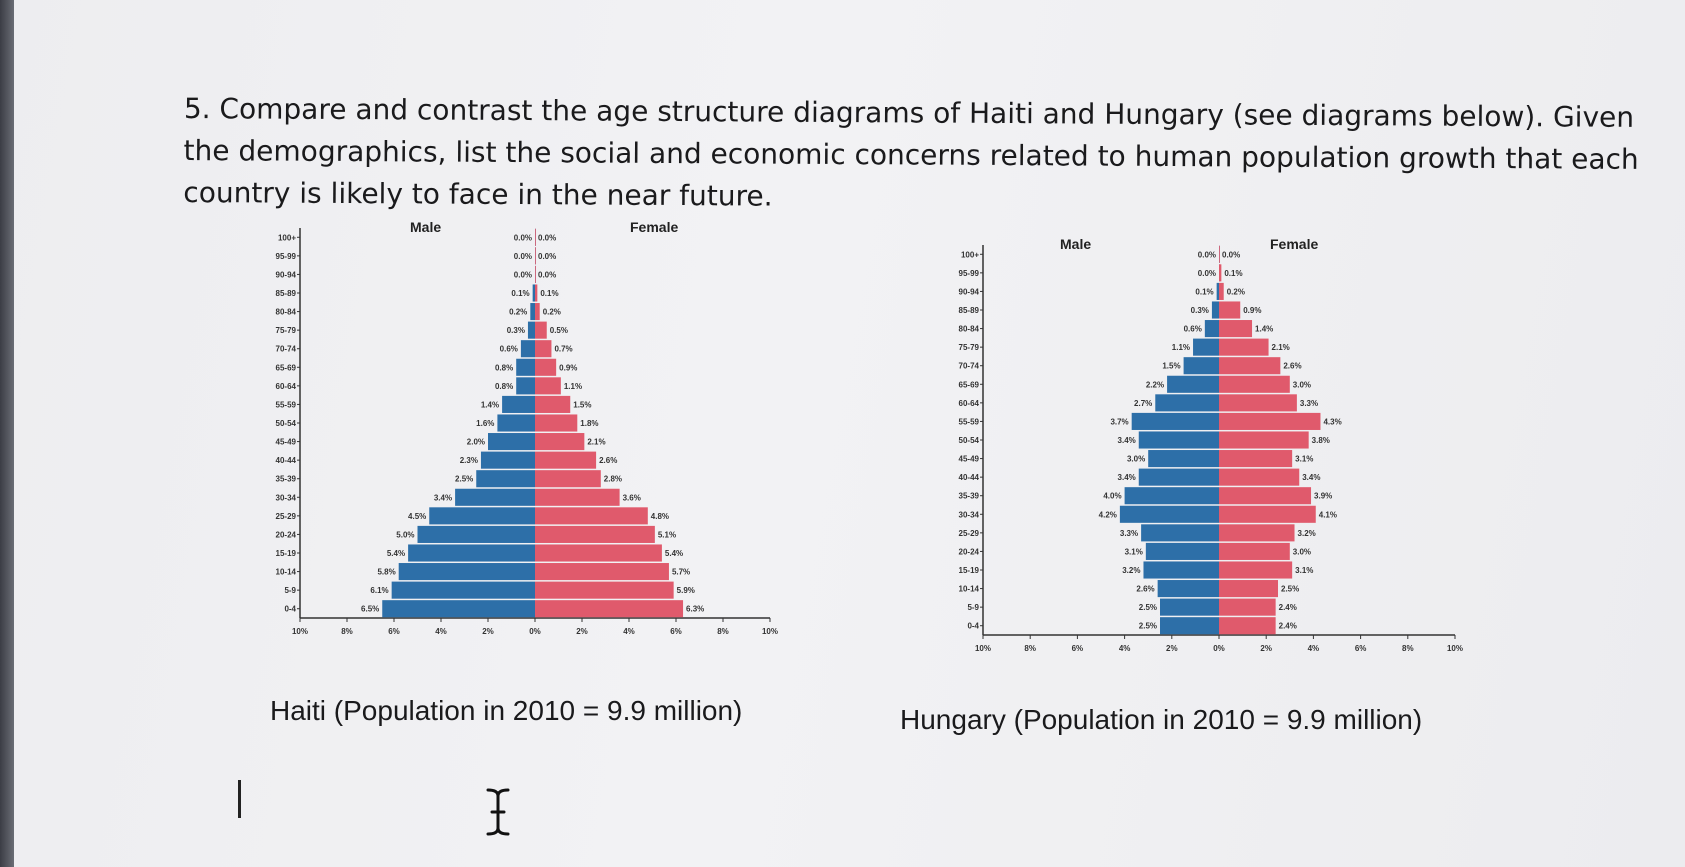 The width and height of the screenshot is (1685, 867). Describe the element at coordinates (573, 386) in the screenshot. I see `female-value-label: 1.1%` at that location.